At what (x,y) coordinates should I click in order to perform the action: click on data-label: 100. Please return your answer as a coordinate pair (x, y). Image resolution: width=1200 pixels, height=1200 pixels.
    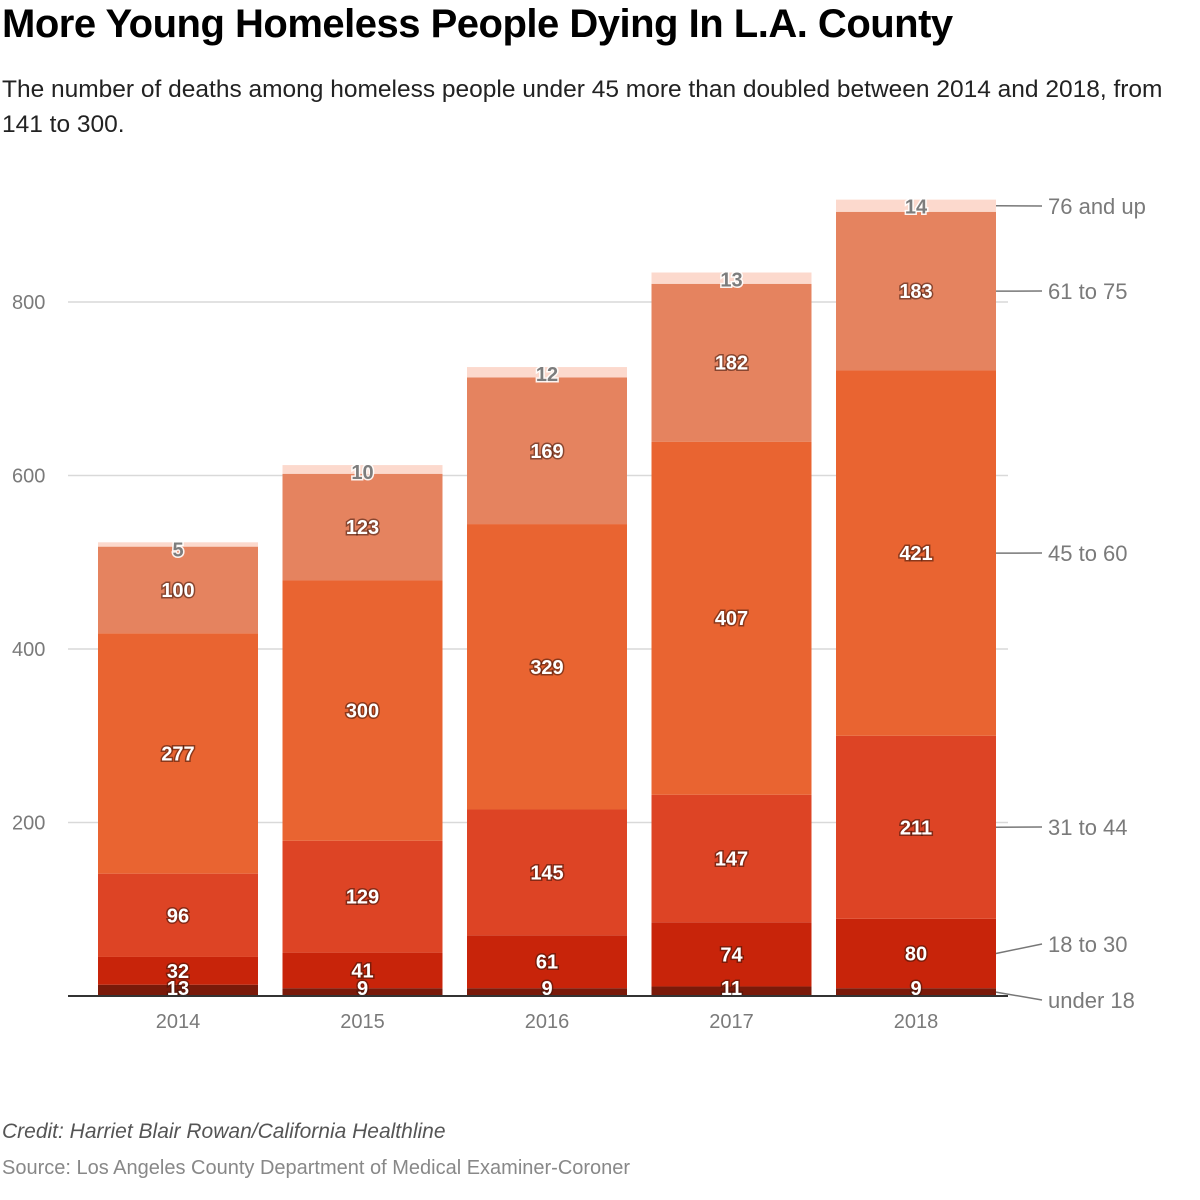
    Looking at the image, I should click on (177, 591).